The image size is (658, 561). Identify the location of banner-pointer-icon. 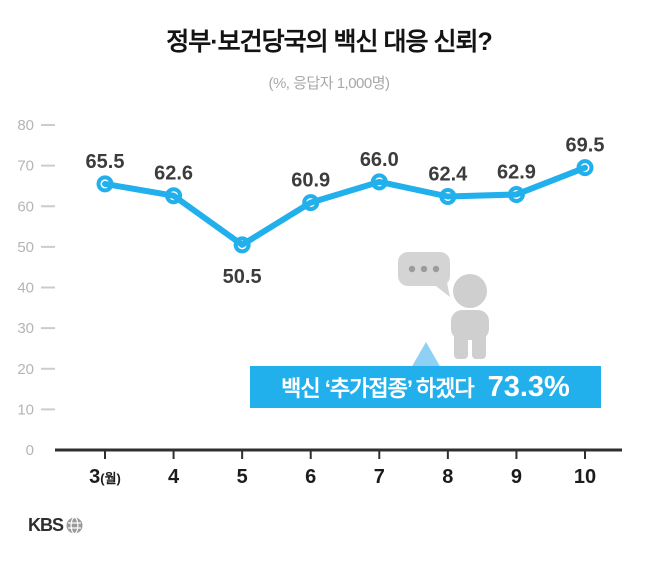
(426, 355).